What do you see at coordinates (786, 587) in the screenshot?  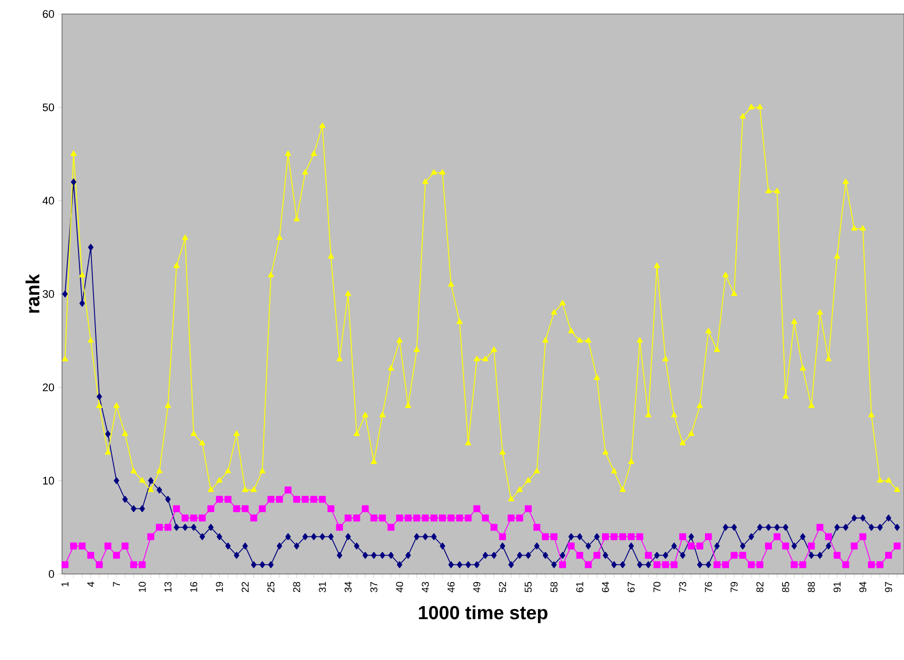 I see `x-tick-label: 85` at bounding box center [786, 587].